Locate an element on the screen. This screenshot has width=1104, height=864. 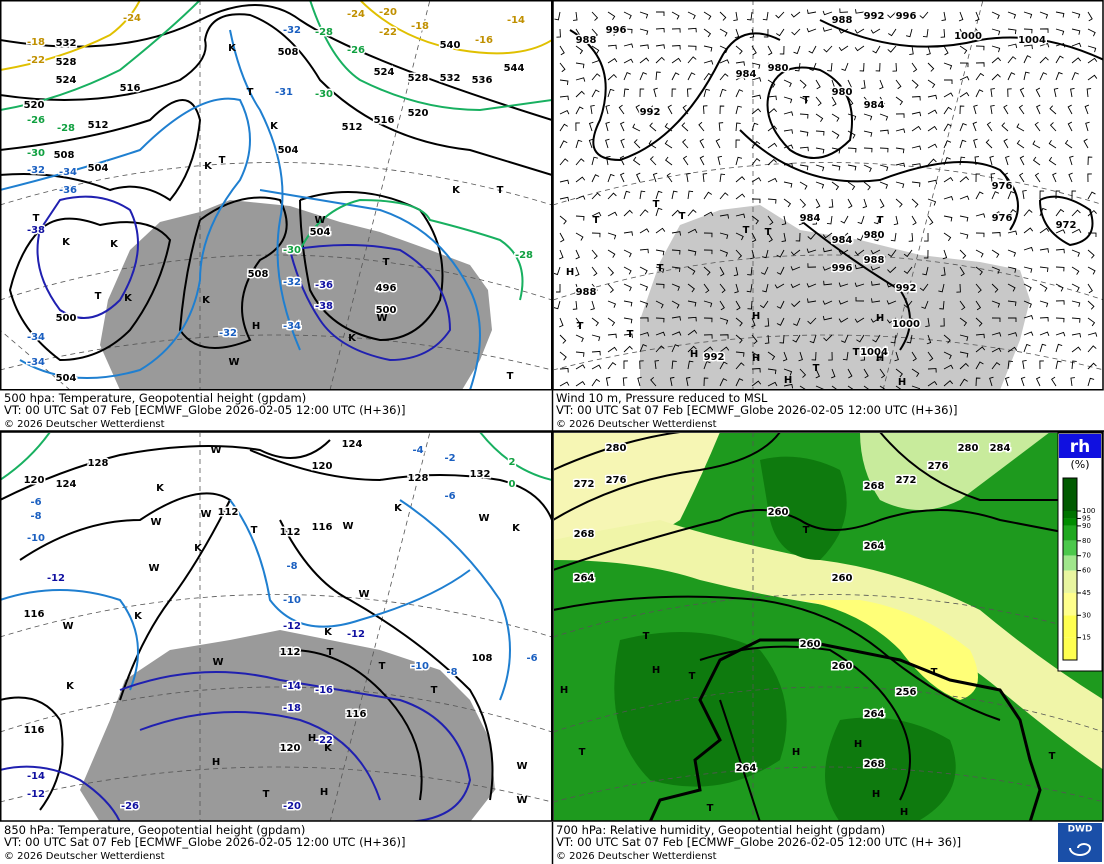
legend-tick-label: 70 is located at coordinates (1086, 556).